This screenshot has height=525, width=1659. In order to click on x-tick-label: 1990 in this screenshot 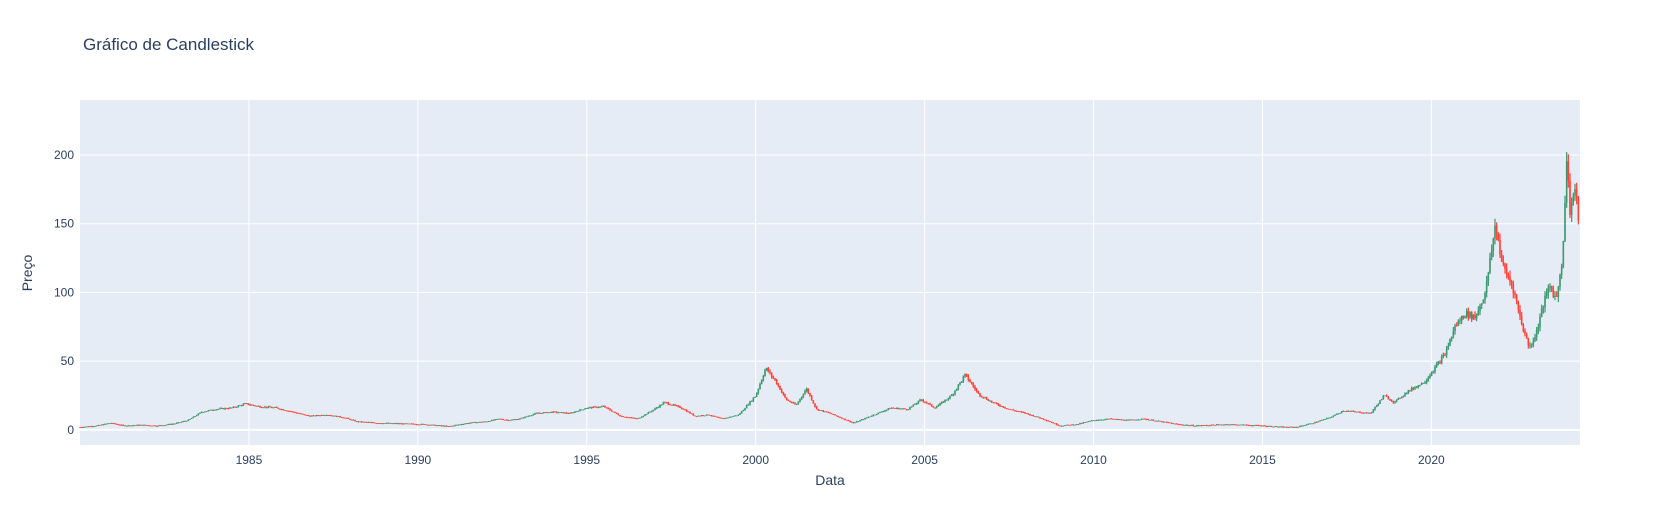, I will do `click(417, 460)`.